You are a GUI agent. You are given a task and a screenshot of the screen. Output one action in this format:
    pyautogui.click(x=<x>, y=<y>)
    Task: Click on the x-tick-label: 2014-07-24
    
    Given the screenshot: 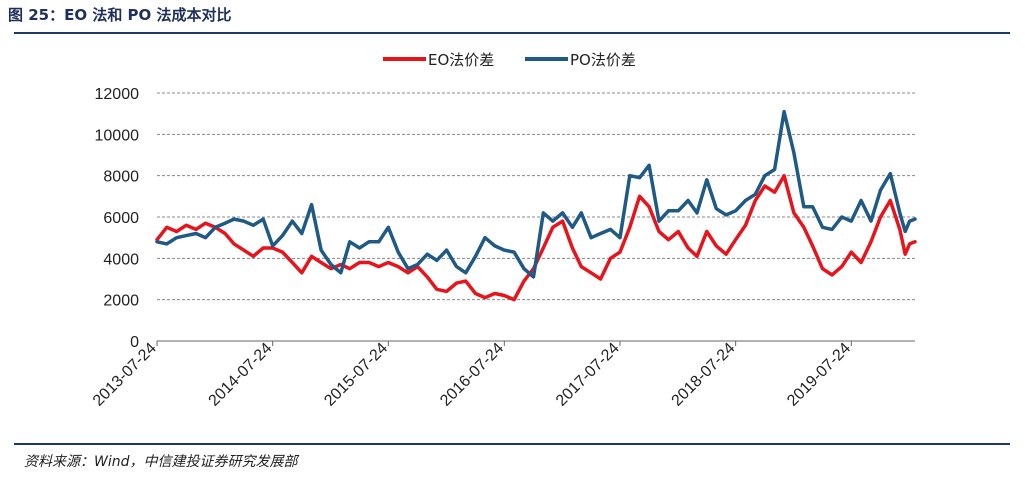 What is the action you would take?
    pyautogui.click(x=241, y=375)
    